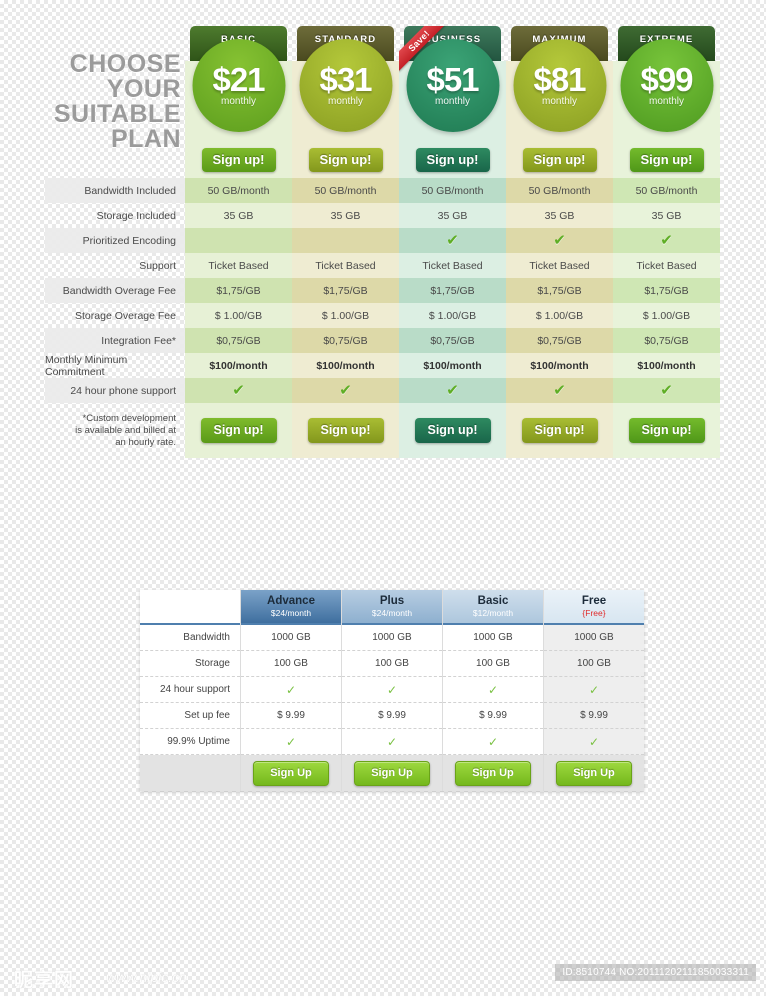 This screenshot has width=766, height=996. Describe the element at coordinates (345, 79) in the screenshot. I see `plan-price: $31` at that location.